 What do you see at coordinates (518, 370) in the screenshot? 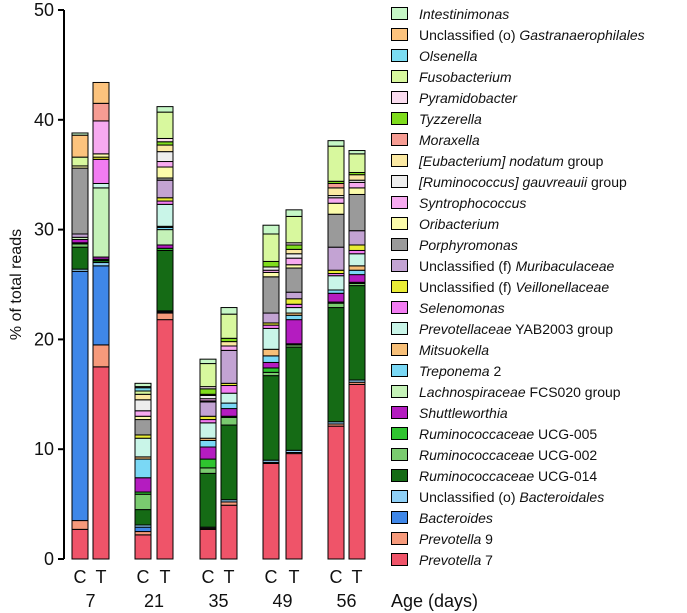
I see `legend-item: Treponema 2` at bounding box center [518, 370].